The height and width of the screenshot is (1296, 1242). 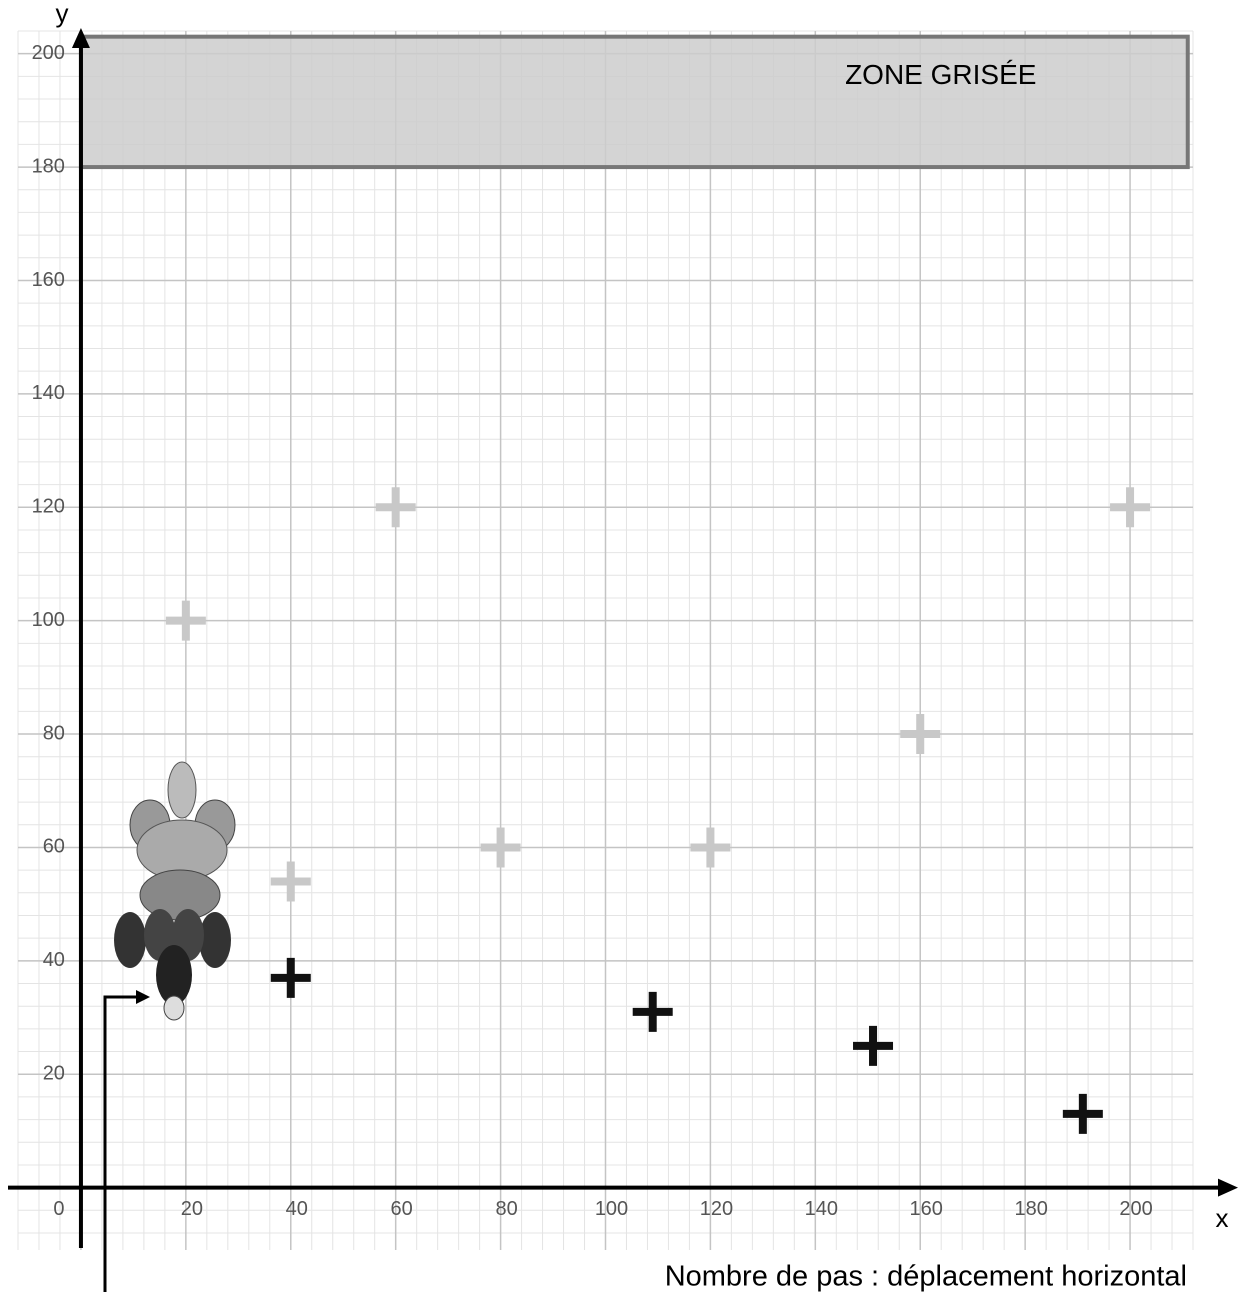 What do you see at coordinates (48, 620) in the screenshot?
I see `y-tick-label: 100` at bounding box center [48, 620].